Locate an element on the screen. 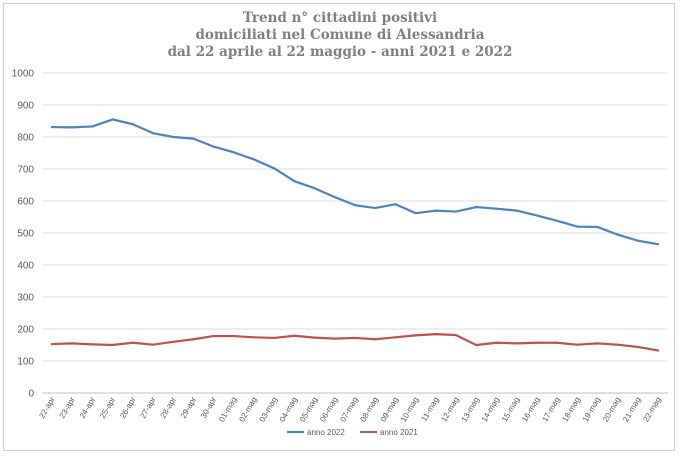 The height and width of the screenshot is (456, 680). x-tick-label: 01-mag is located at coordinates (227, 410).